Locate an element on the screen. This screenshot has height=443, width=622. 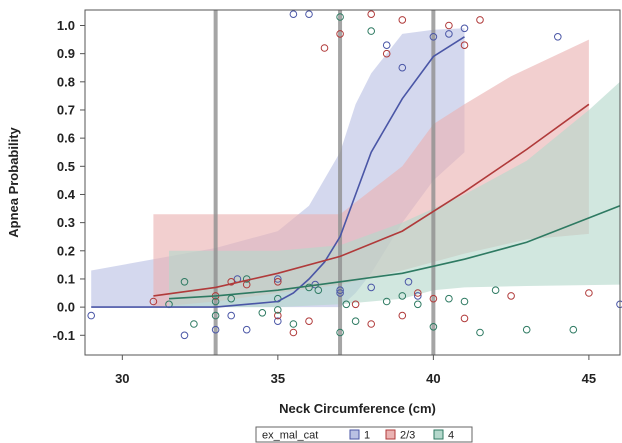
y-tick-label: 0.5 is located at coordinates (66, 166).